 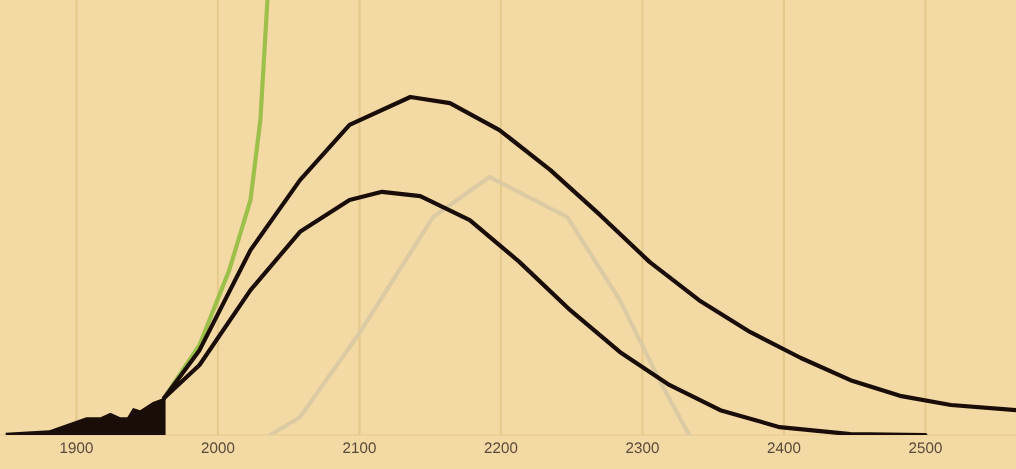 What do you see at coordinates (501, 448) in the screenshot?
I see `x-tick-label: 2200` at bounding box center [501, 448].